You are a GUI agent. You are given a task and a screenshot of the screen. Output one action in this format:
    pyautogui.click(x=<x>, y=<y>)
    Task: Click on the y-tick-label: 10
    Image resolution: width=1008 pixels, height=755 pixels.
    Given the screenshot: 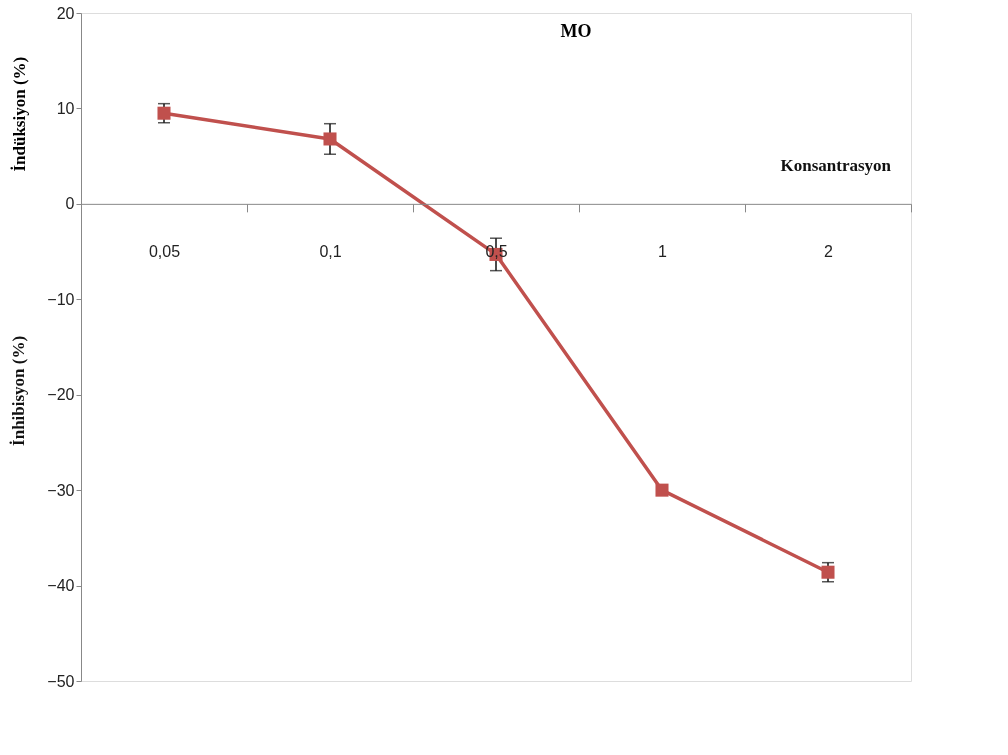 What is the action you would take?
    pyautogui.click(x=65, y=108)
    